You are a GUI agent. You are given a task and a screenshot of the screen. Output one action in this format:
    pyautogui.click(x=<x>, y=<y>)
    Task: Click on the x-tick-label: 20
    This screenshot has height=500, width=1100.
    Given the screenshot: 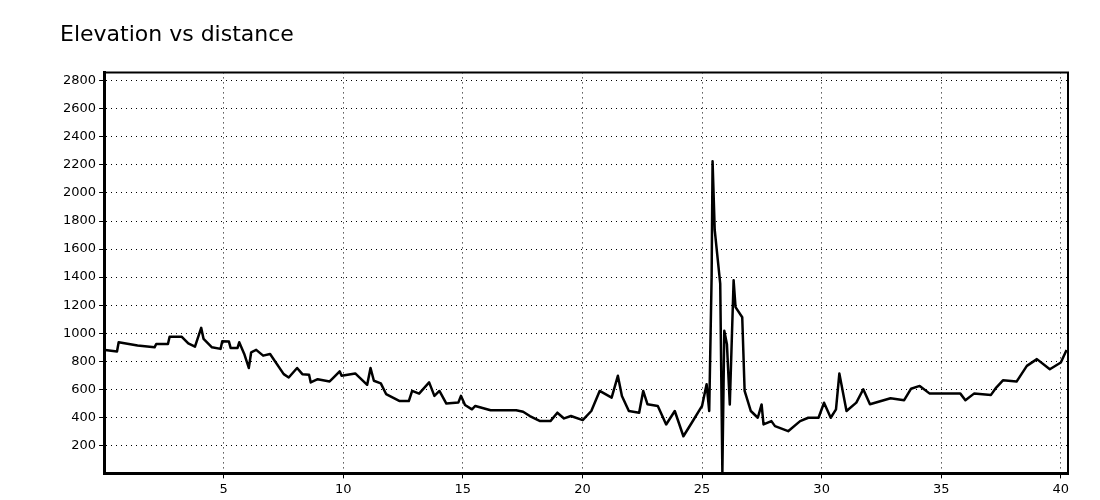 What is the action you would take?
    pyautogui.click(x=582, y=488)
    